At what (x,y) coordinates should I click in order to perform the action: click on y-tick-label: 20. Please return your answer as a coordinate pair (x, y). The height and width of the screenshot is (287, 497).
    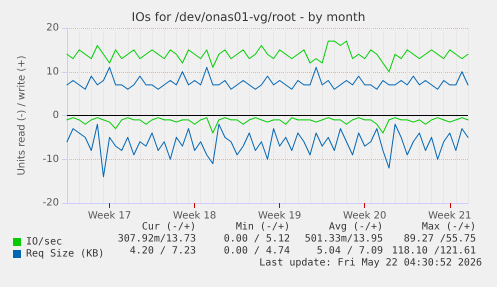
    Looking at the image, I should click on (52, 28).